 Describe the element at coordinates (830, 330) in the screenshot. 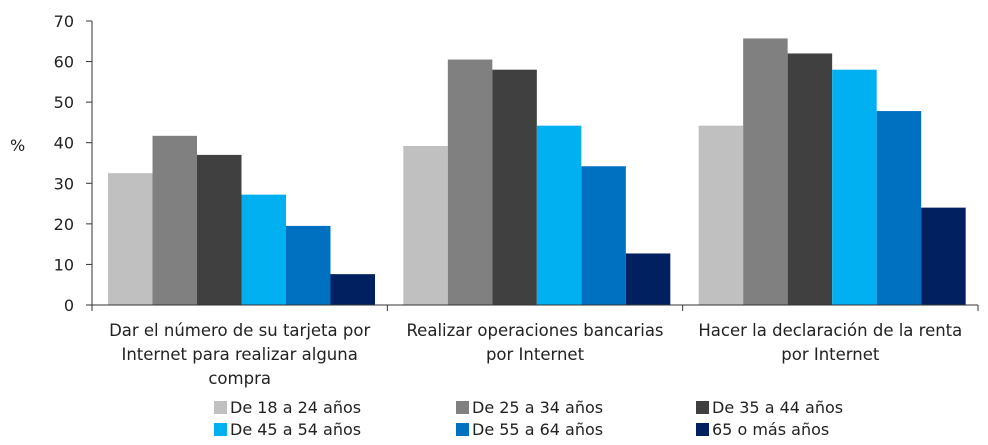

I see `category-label: Hacer la declaración de la renta` at that location.